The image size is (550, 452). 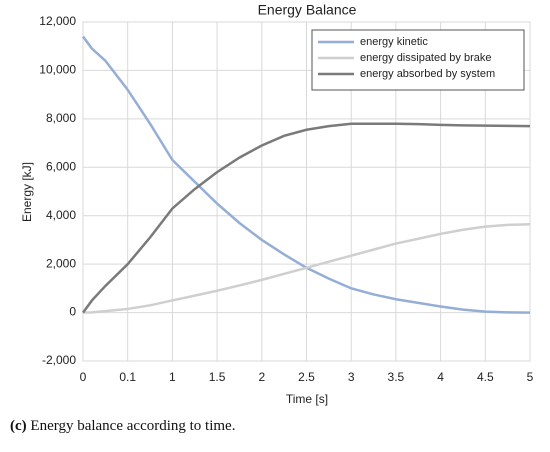 What do you see at coordinates (394, 42) in the screenshot?
I see `legend-label: energy kinetic` at bounding box center [394, 42].